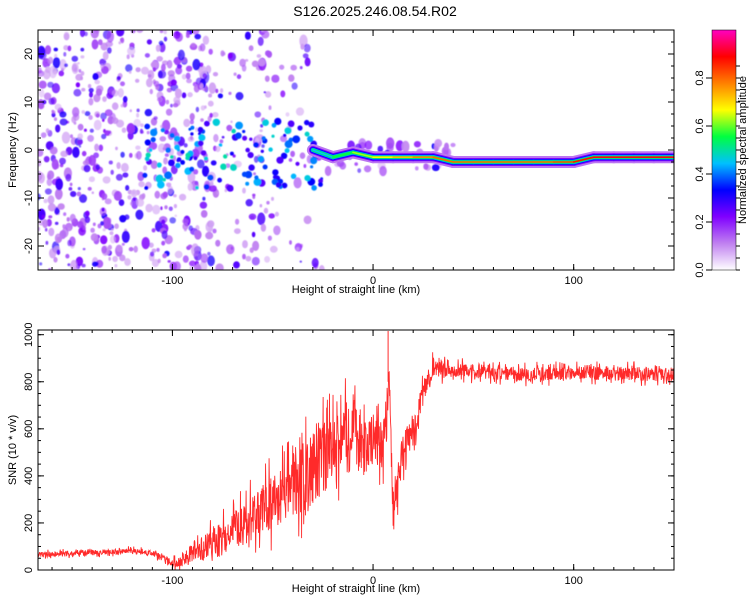  What do you see at coordinates (29, 476) in the screenshot?
I see `snr-y-tick-label: 400` at bounding box center [29, 476].